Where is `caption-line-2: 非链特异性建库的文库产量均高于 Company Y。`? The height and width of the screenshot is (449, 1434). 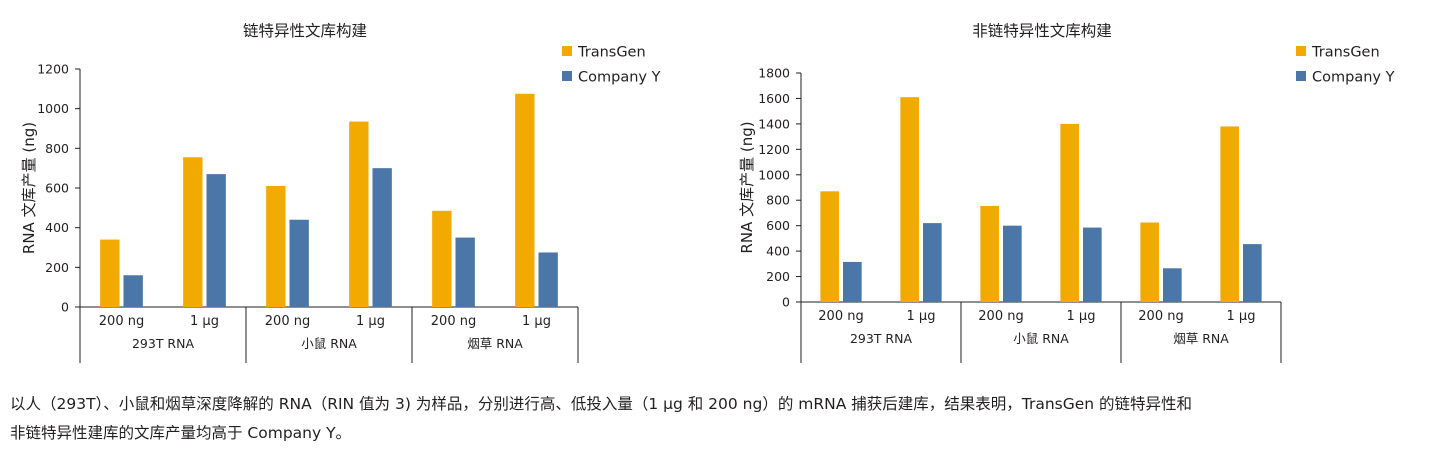
caption-line-2: 非链特异性建库的文库产量均高于 Company Y。 is located at coordinates (181, 433).